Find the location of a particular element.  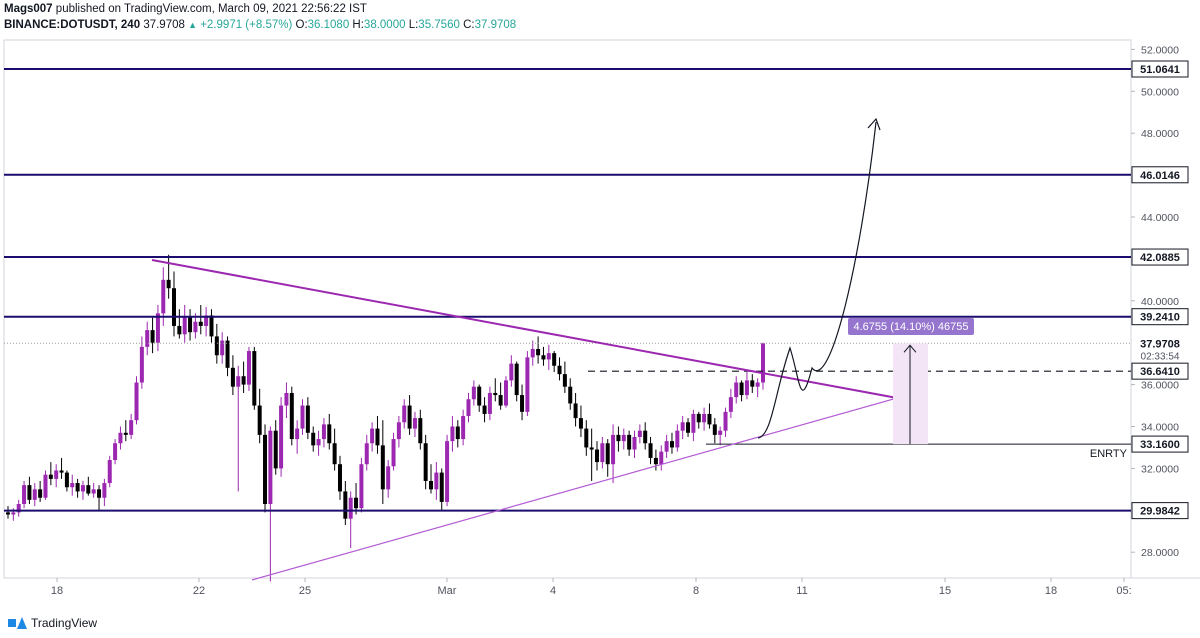

publisher-name: Mags007 is located at coordinates (28, 9).